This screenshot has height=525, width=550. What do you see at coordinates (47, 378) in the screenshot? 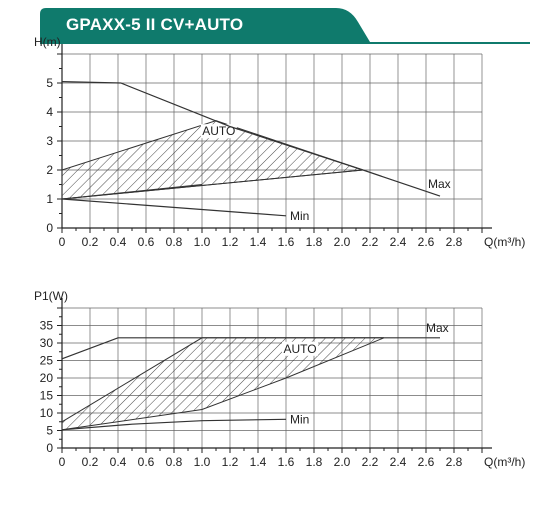
I see `y-tick-label: 20` at bounding box center [47, 378].